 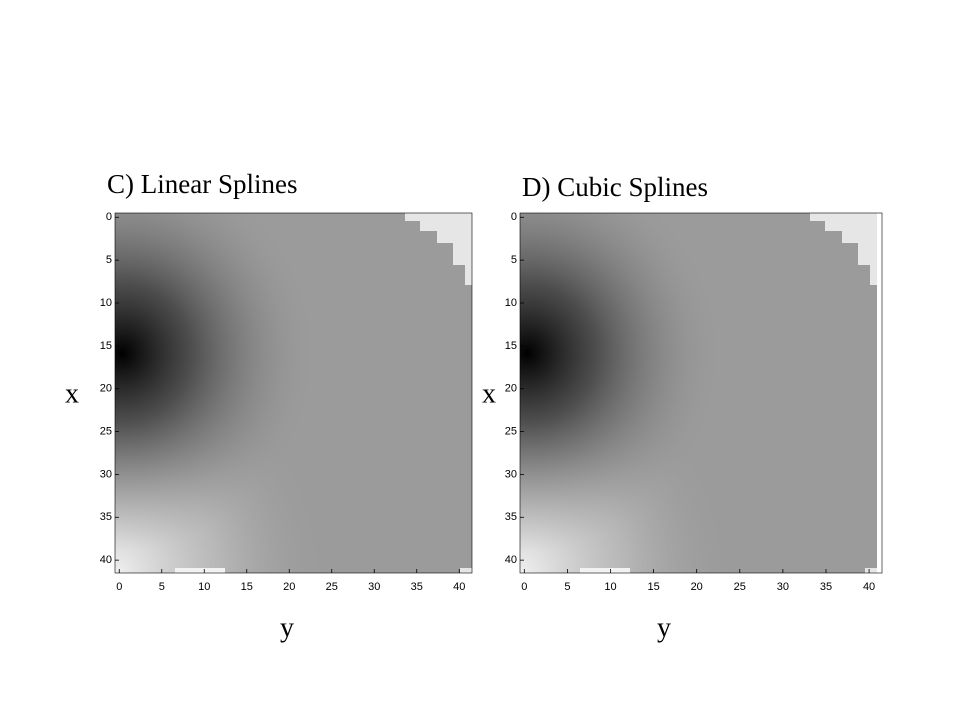 What do you see at coordinates (202, 184) in the screenshot?
I see `panel-title: C) Linear Splines` at bounding box center [202, 184].